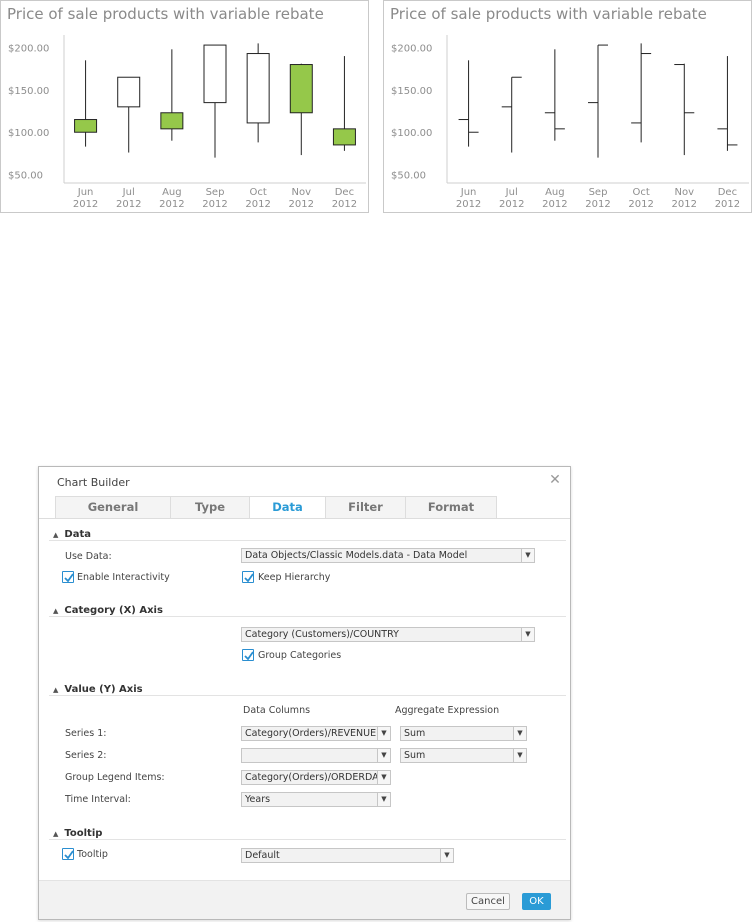 The width and height of the screenshot is (753, 922). Describe the element at coordinates (257, 799) in the screenshot. I see `time-interval-value: Years` at that location.